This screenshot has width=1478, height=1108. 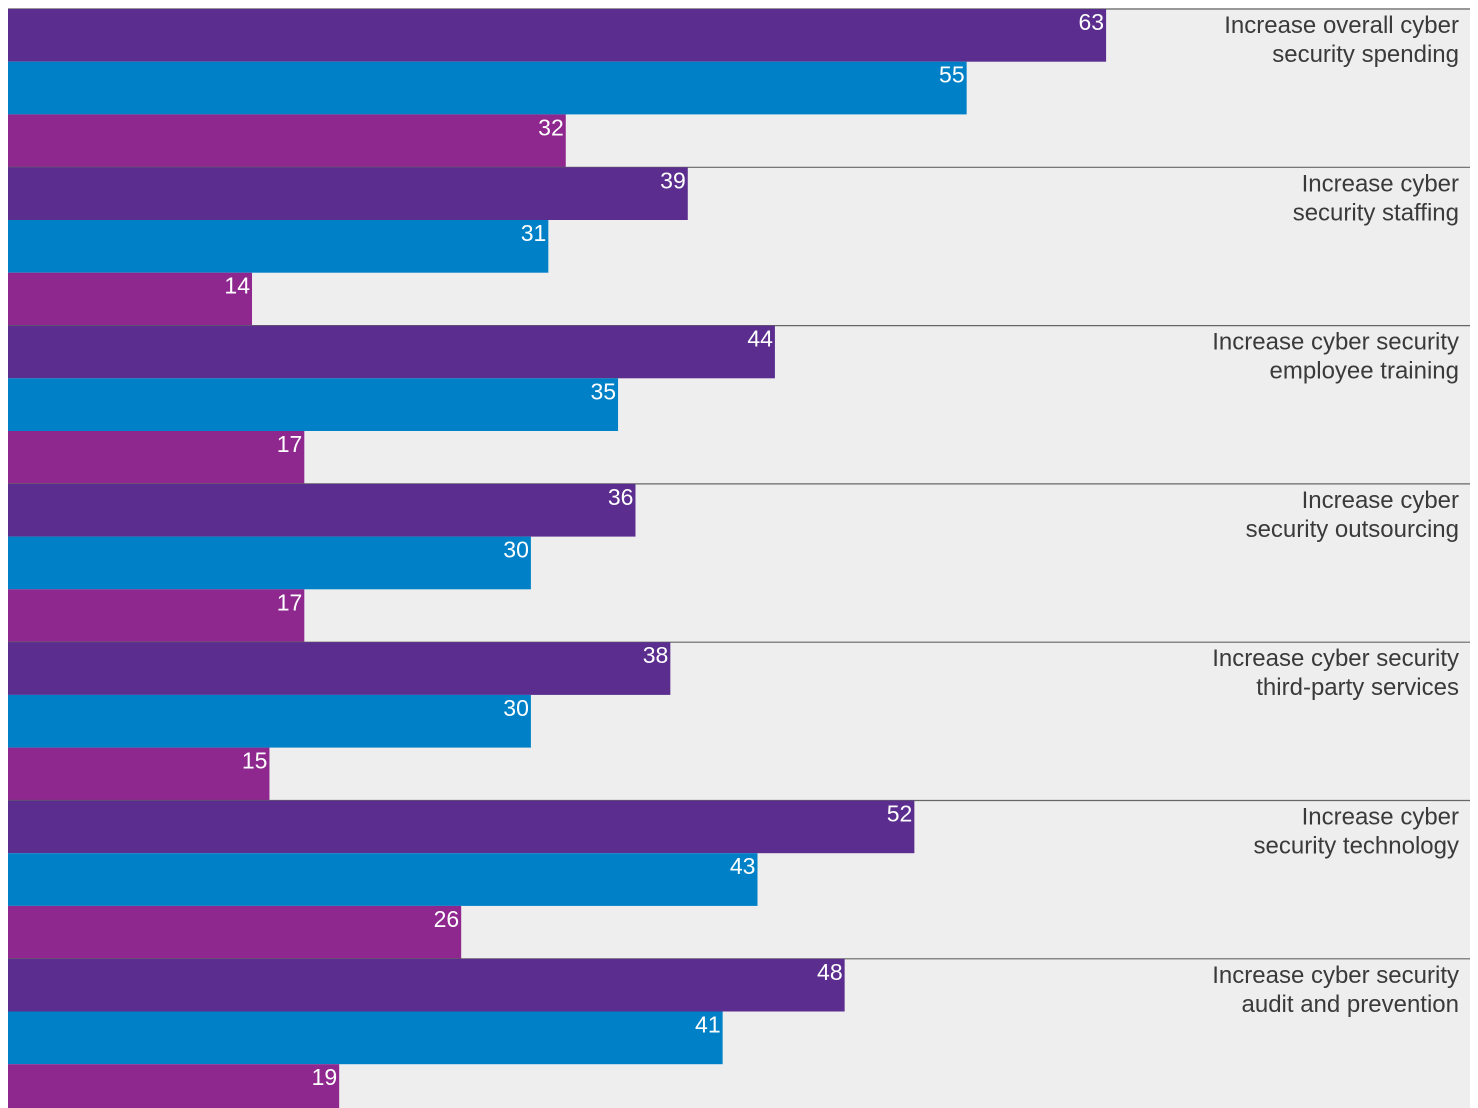 What do you see at coordinates (603, 391) in the screenshot?
I see `data-label: 35` at bounding box center [603, 391].